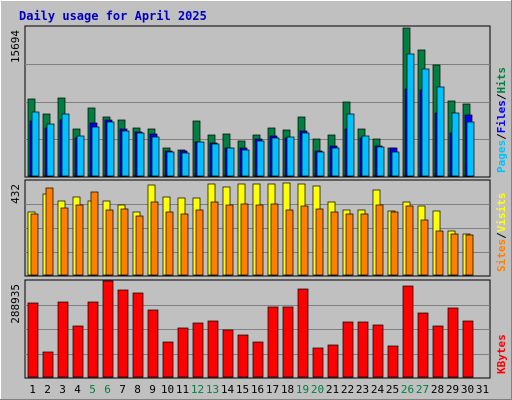  What do you see at coordinates (107, 389) in the screenshot?
I see `x-tick-label-day-6: 6` at bounding box center [107, 389].